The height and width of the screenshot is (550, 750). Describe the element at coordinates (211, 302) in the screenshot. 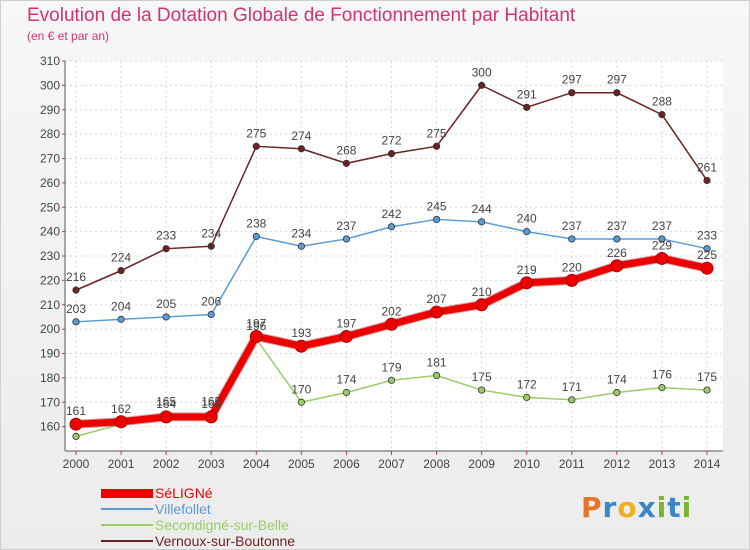

I see `data-label-villefollet: 206` at that location.